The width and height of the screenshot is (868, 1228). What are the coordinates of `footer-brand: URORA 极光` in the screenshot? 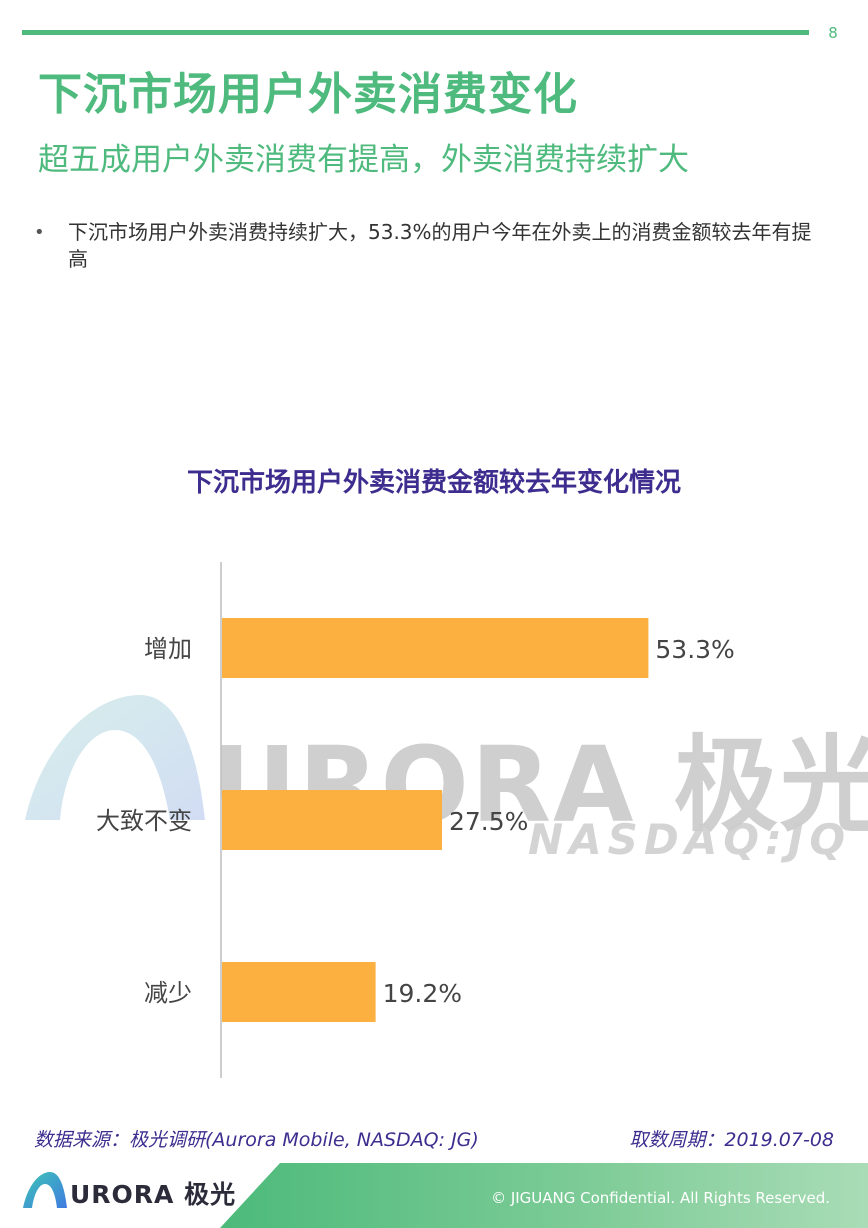 It's located at (153, 1194).